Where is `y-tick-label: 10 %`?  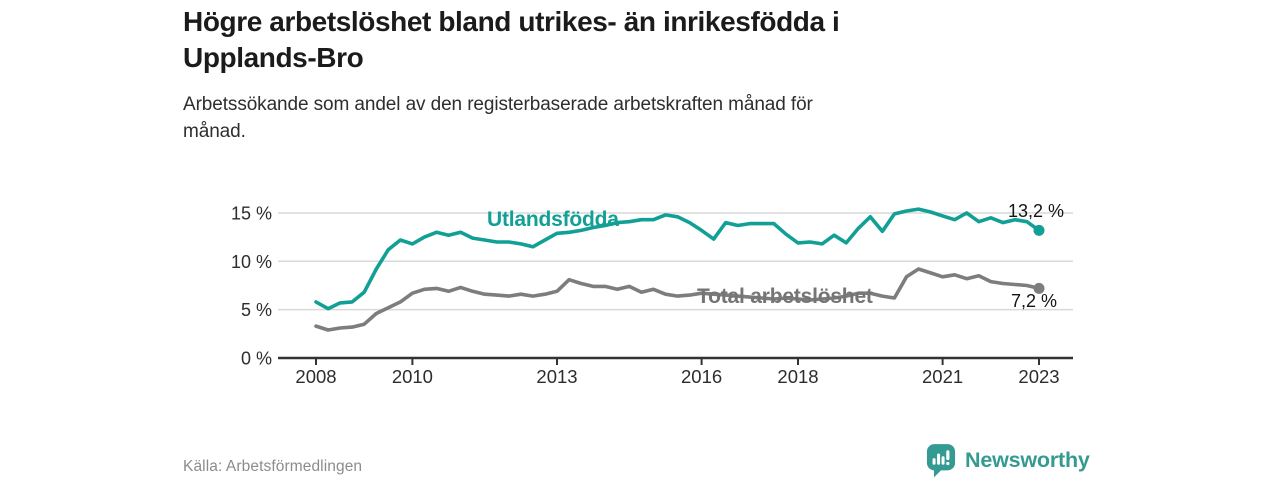 y-tick-label: 10 % is located at coordinates (251, 262).